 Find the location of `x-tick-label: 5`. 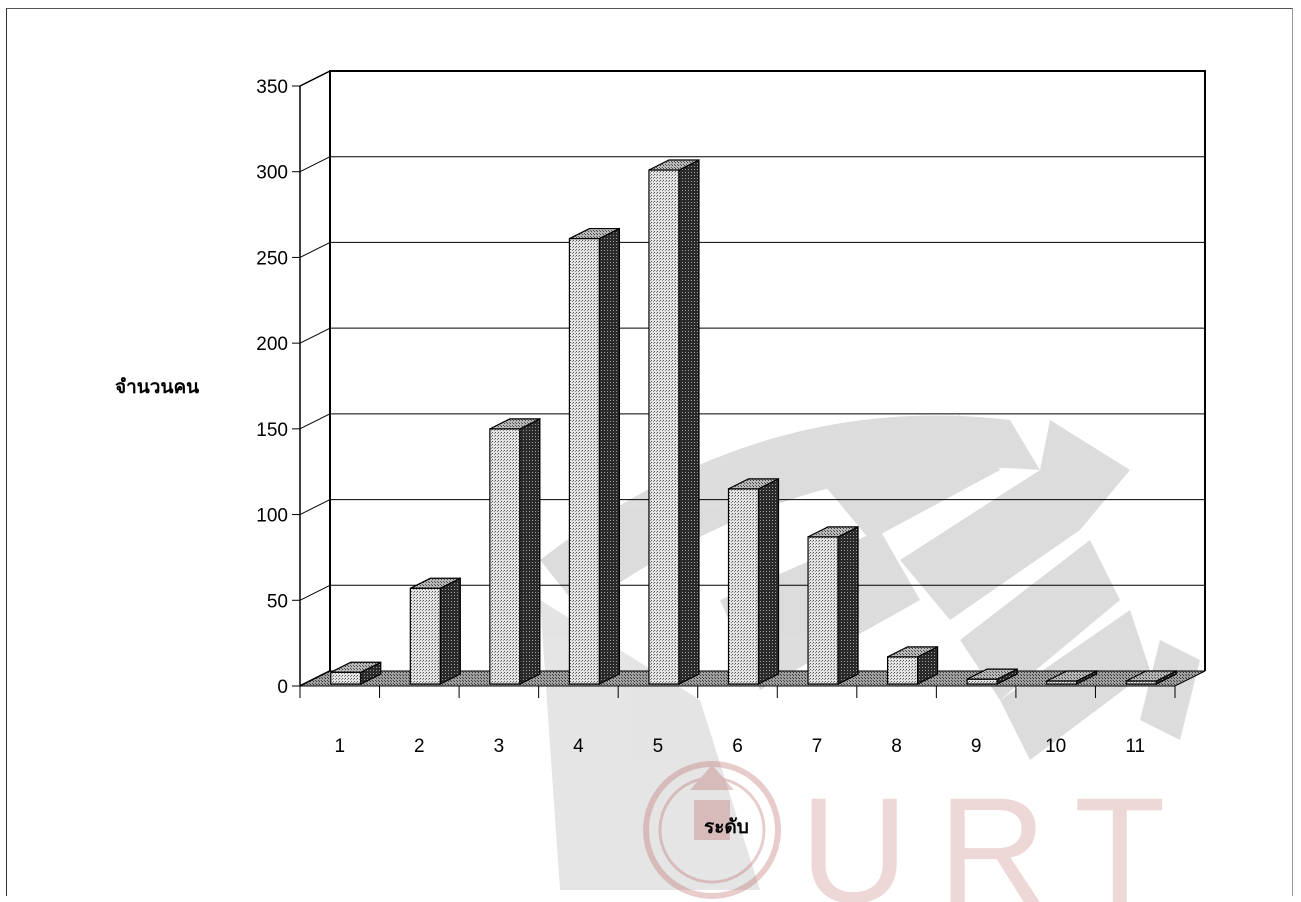

x-tick-label: 5 is located at coordinates (658, 746).